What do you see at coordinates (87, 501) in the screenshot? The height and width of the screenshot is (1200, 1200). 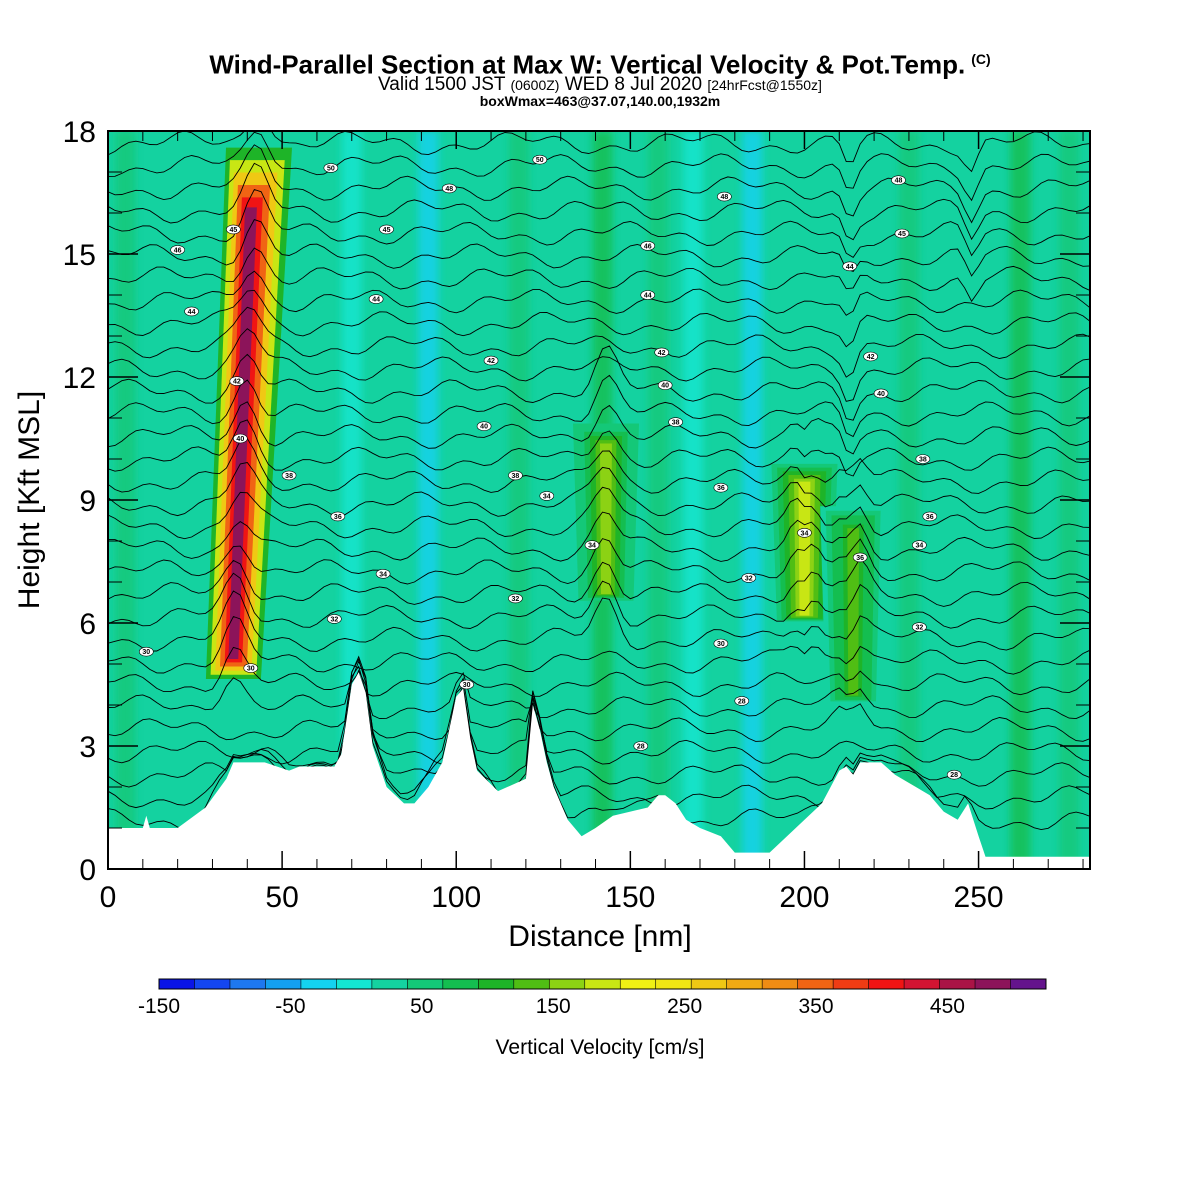 I see `y-tick-label: 9` at bounding box center [87, 501].